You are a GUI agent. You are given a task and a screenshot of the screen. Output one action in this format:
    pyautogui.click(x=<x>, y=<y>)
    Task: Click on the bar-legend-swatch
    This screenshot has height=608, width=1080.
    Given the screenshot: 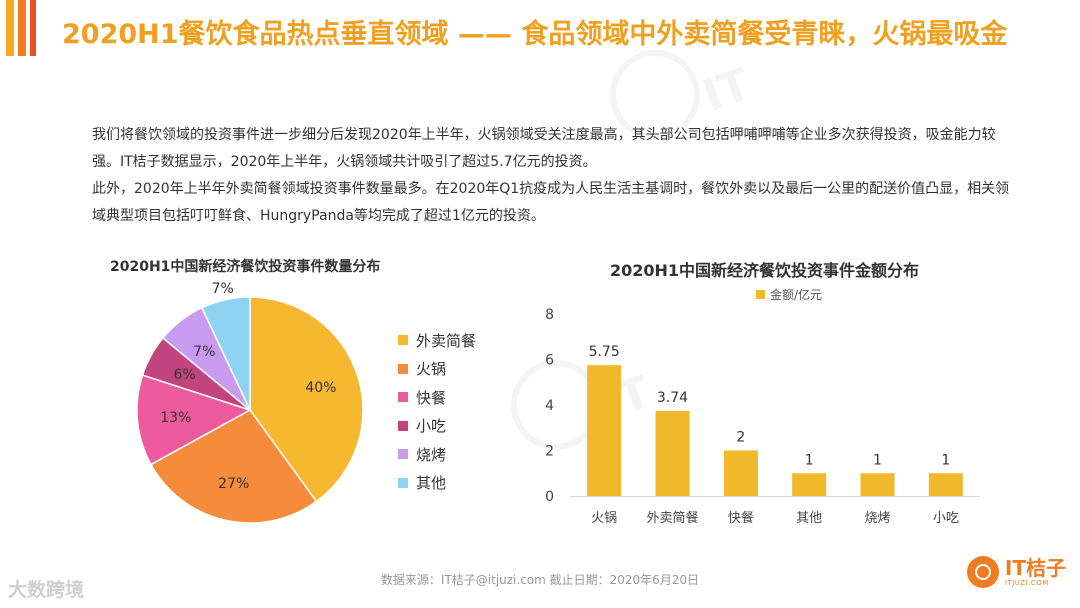 What is the action you would take?
    pyautogui.click(x=760, y=294)
    